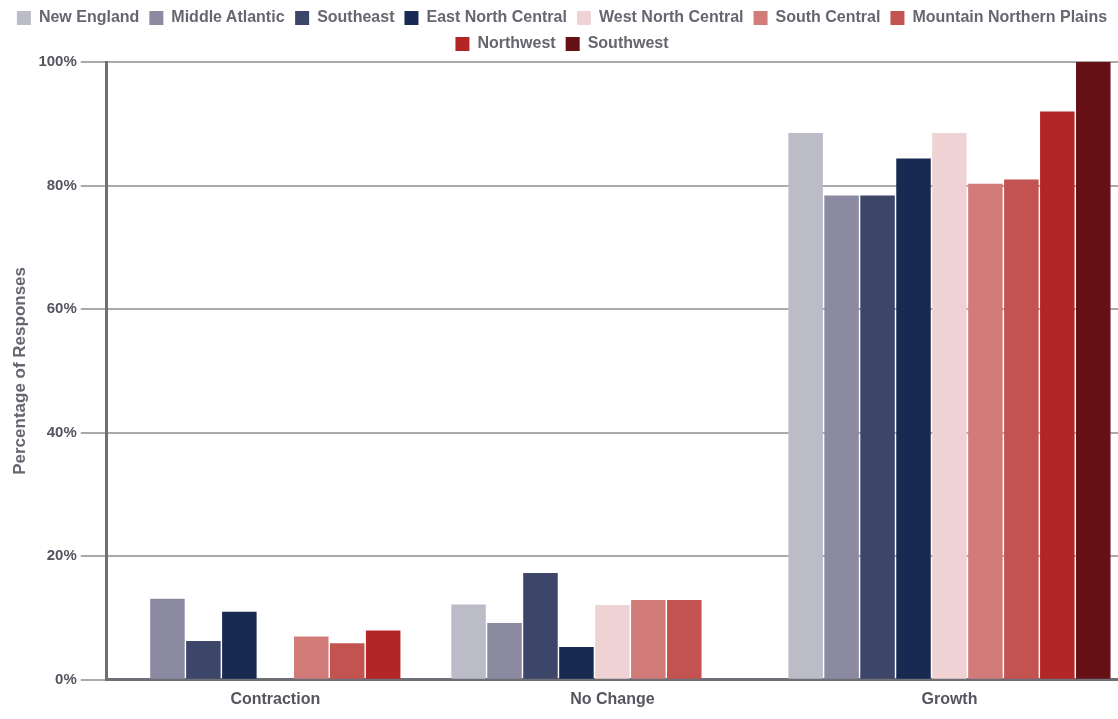 This screenshot has height=719, width=1118. Describe the element at coordinates (628, 43) in the screenshot. I see `legend-label: Southwest` at that location.